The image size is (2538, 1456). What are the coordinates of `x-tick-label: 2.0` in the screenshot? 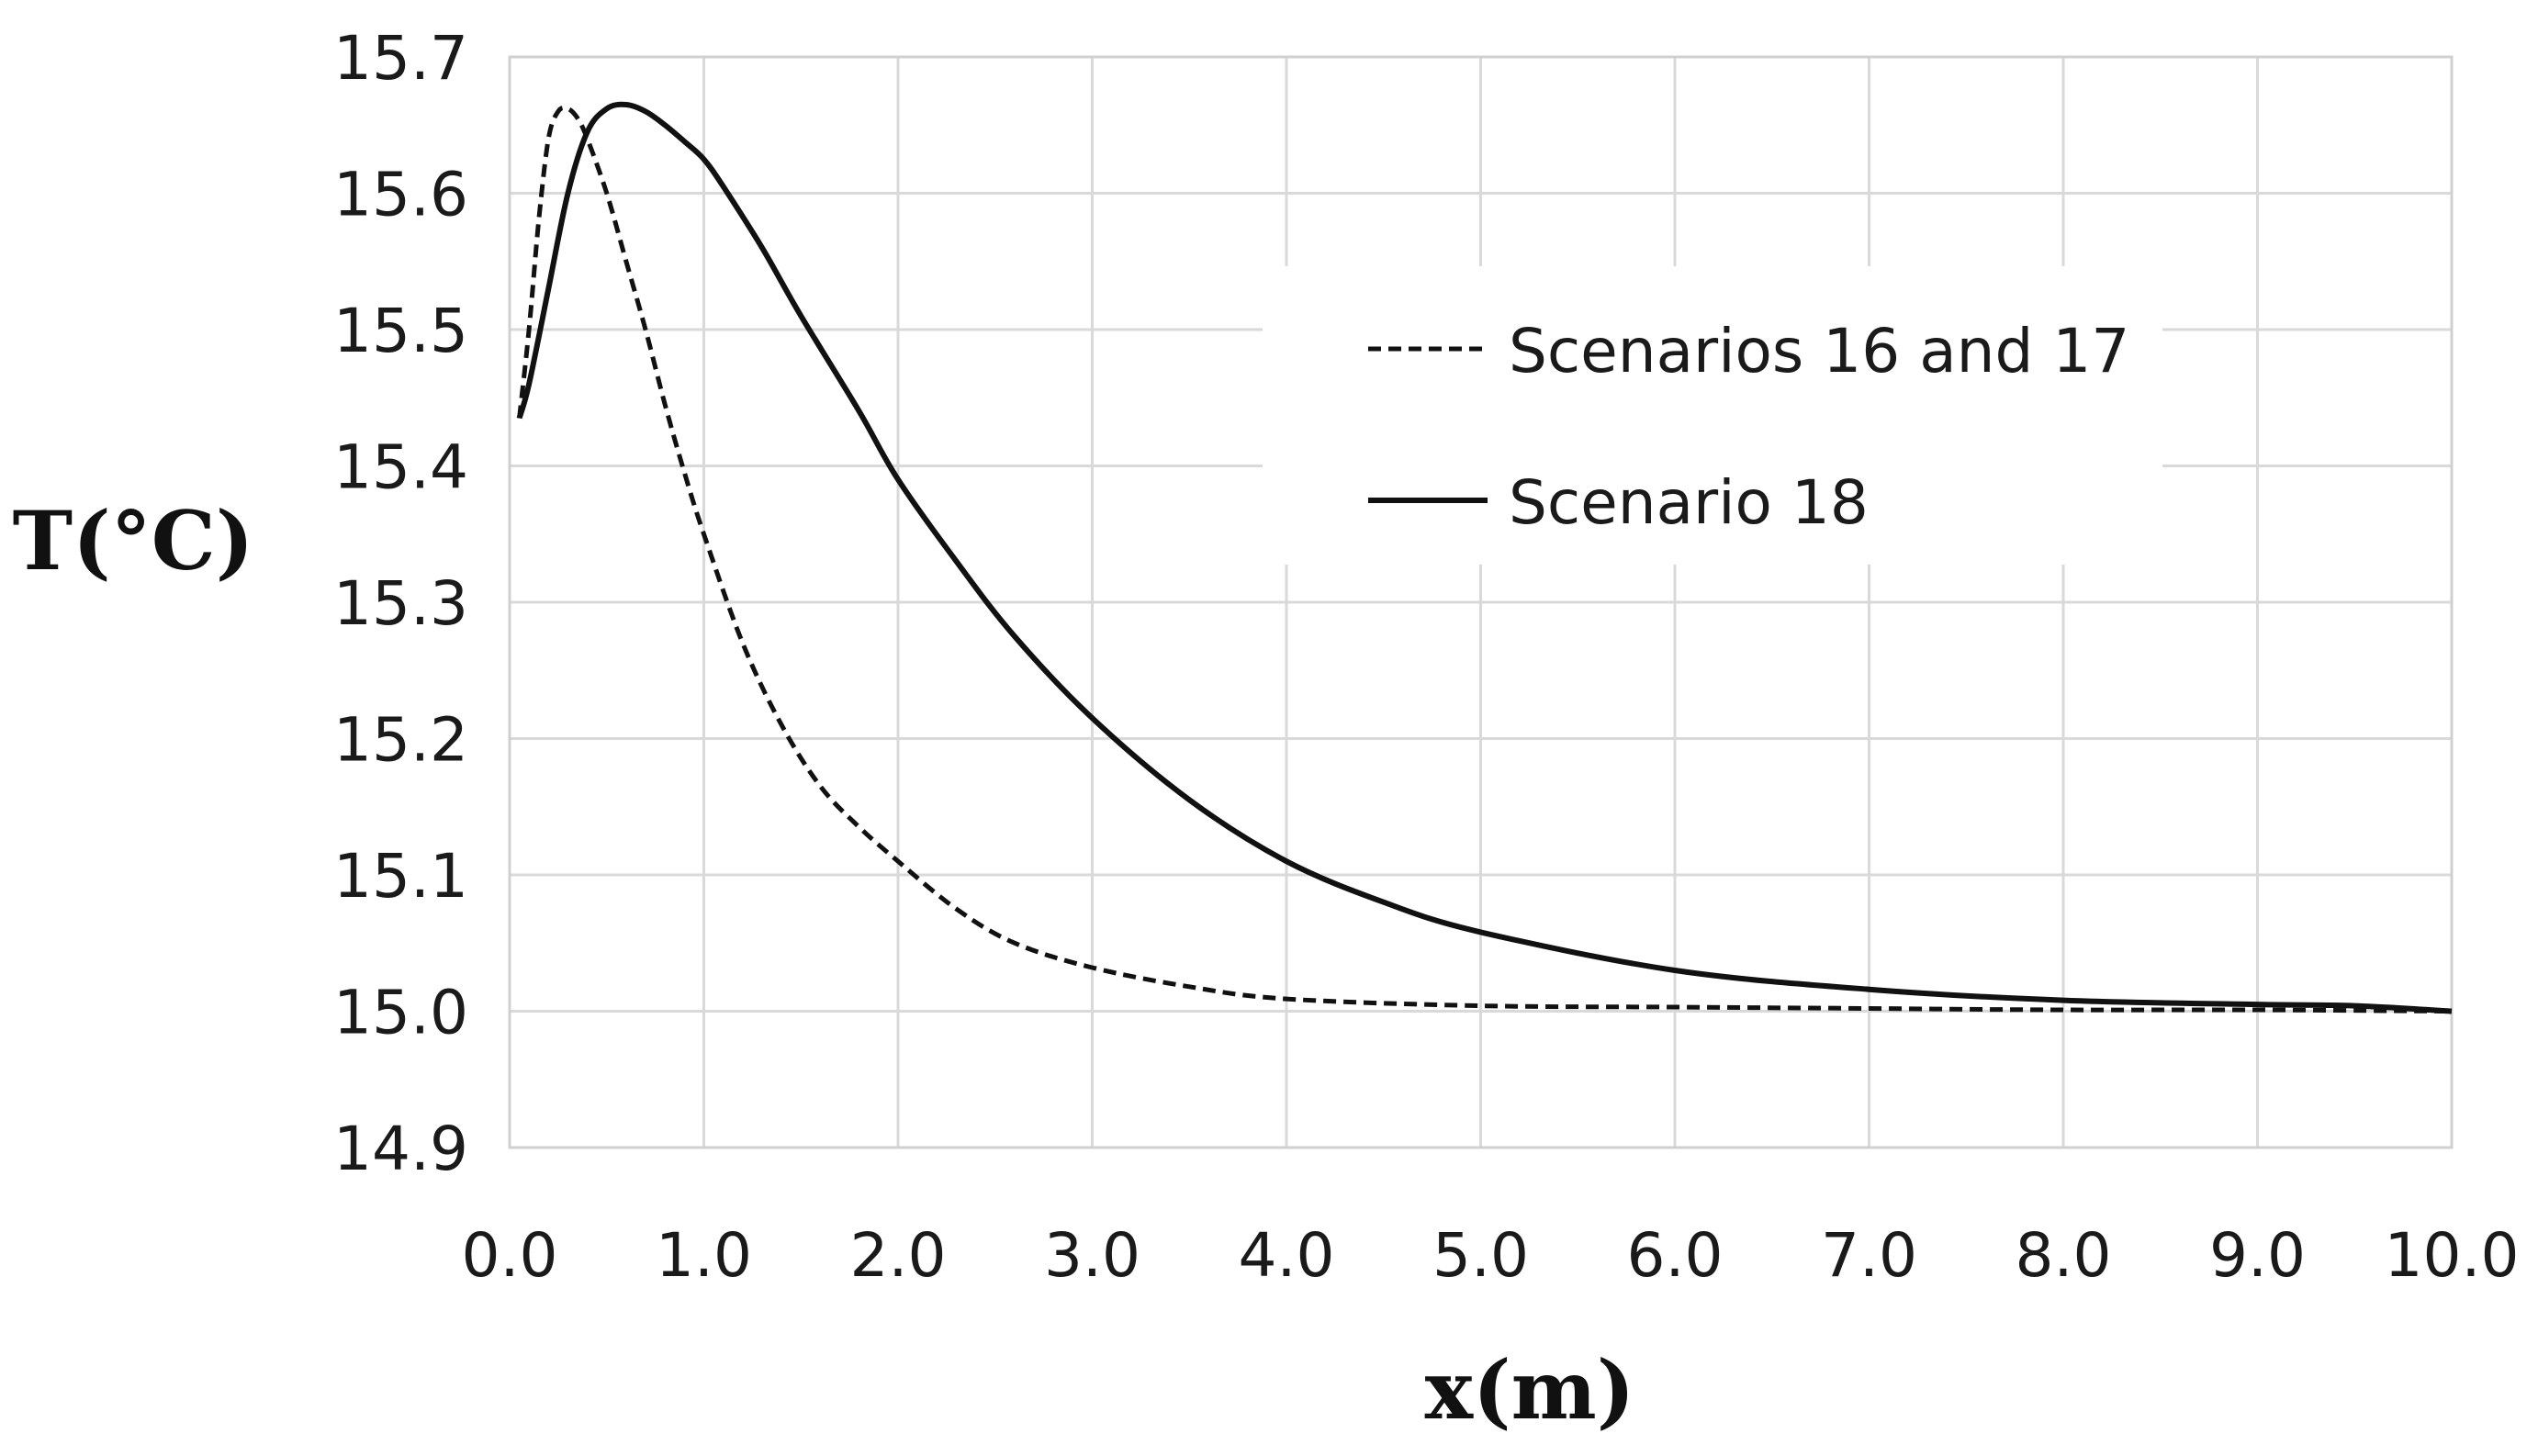 It's located at (898, 1255).